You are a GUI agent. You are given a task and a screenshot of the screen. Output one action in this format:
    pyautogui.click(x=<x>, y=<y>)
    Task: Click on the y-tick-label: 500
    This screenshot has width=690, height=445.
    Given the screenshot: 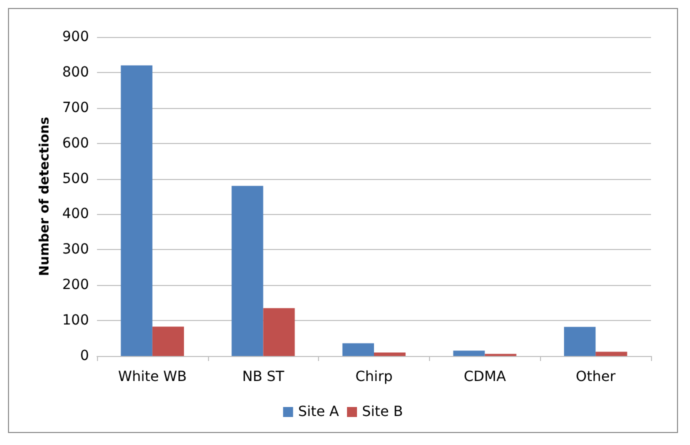 What is the action you would take?
    pyautogui.click(x=75, y=178)
    